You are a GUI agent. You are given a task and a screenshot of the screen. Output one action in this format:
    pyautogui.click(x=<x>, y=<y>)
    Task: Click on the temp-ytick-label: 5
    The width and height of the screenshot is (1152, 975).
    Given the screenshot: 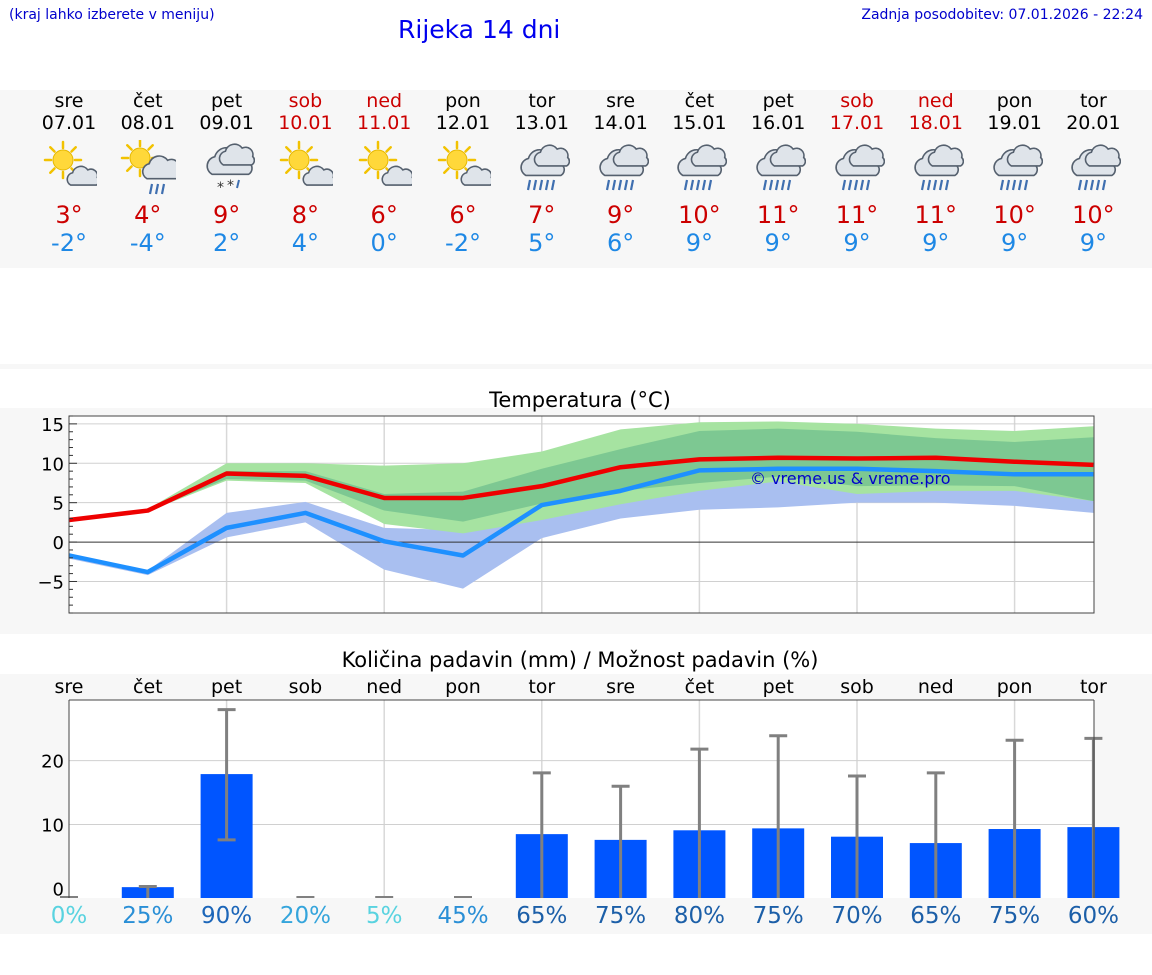 What is the action you would take?
    pyautogui.click(x=58, y=504)
    